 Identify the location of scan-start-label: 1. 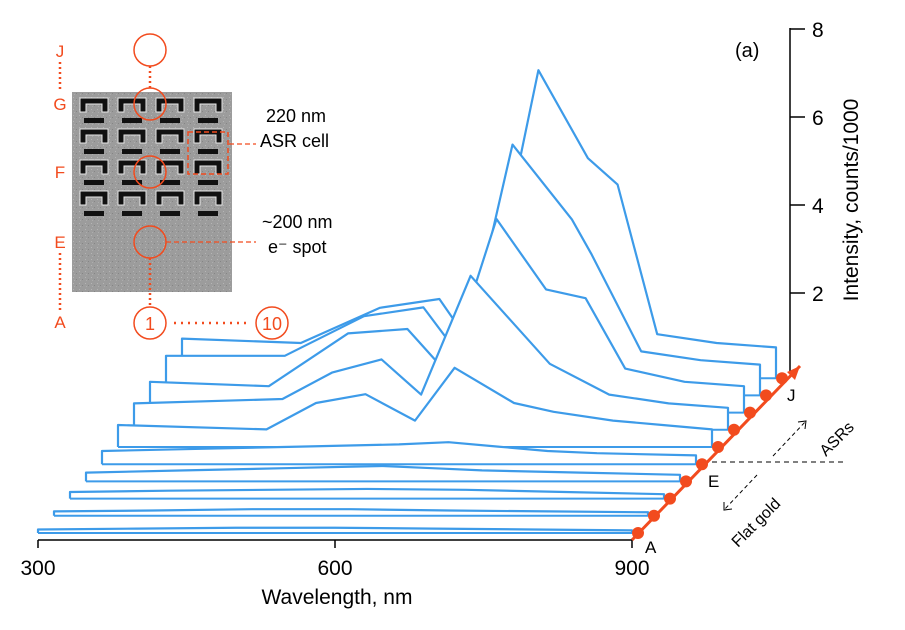
(150, 324).